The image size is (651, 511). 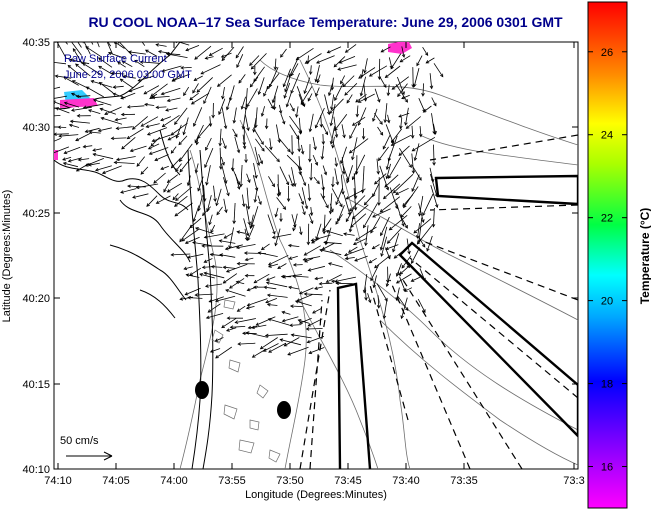 What do you see at coordinates (488, 339) in the screenshot?
I see `box-southeast` at bounding box center [488, 339].